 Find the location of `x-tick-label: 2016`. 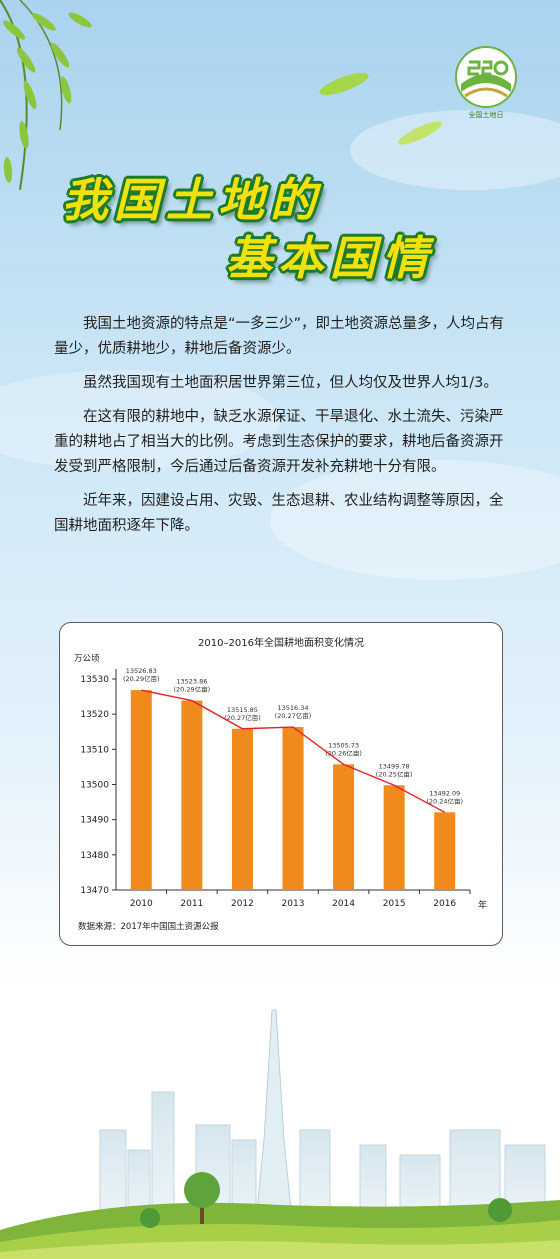

x-tick-label: 2016 is located at coordinates (444, 904).